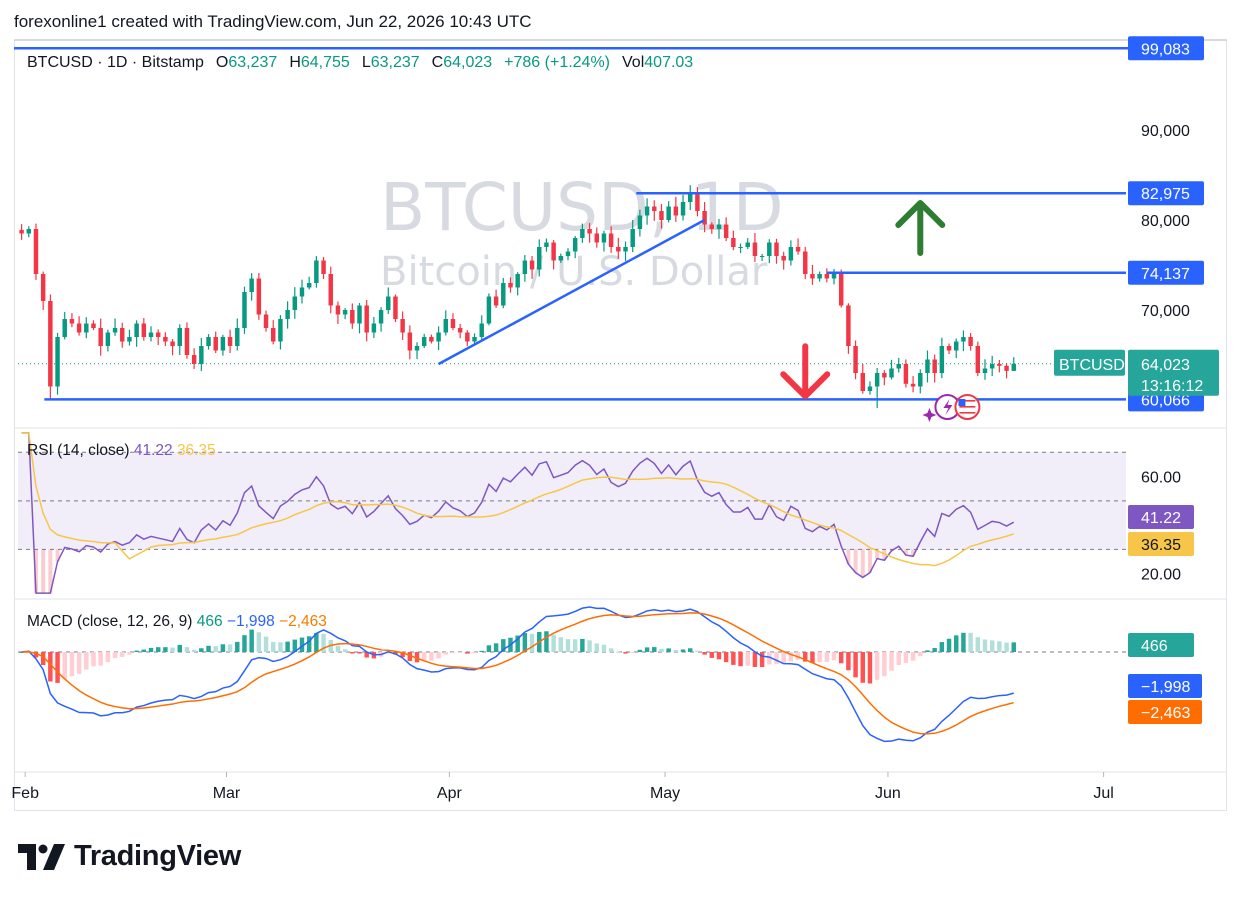 This screenshot has height=902, width=1242. I want to click on symbol-tag-label: BTCUSD, so click(1092, 365).